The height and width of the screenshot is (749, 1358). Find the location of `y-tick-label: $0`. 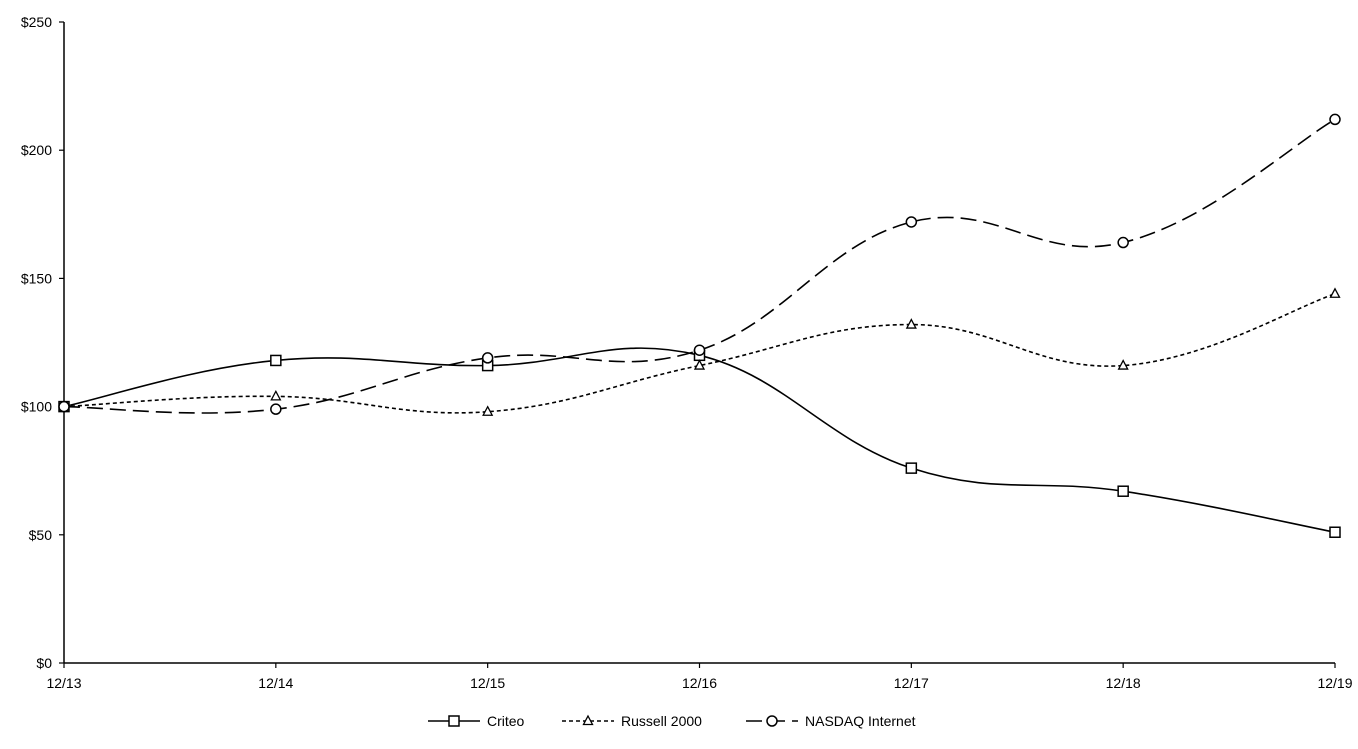

y-tick-label: $0 is located at coordinates (44, 663).